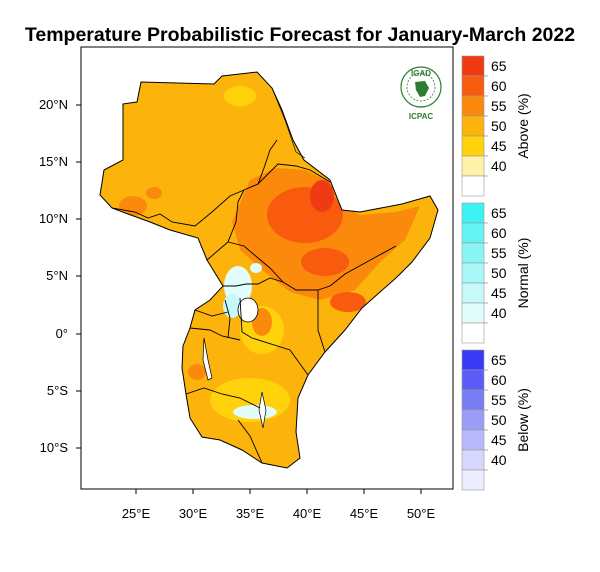 This screenshot has width=600, height=572. Describe the element at coordinates (288, 123) in the screenshot. I see `red-sea-coast` at that location.